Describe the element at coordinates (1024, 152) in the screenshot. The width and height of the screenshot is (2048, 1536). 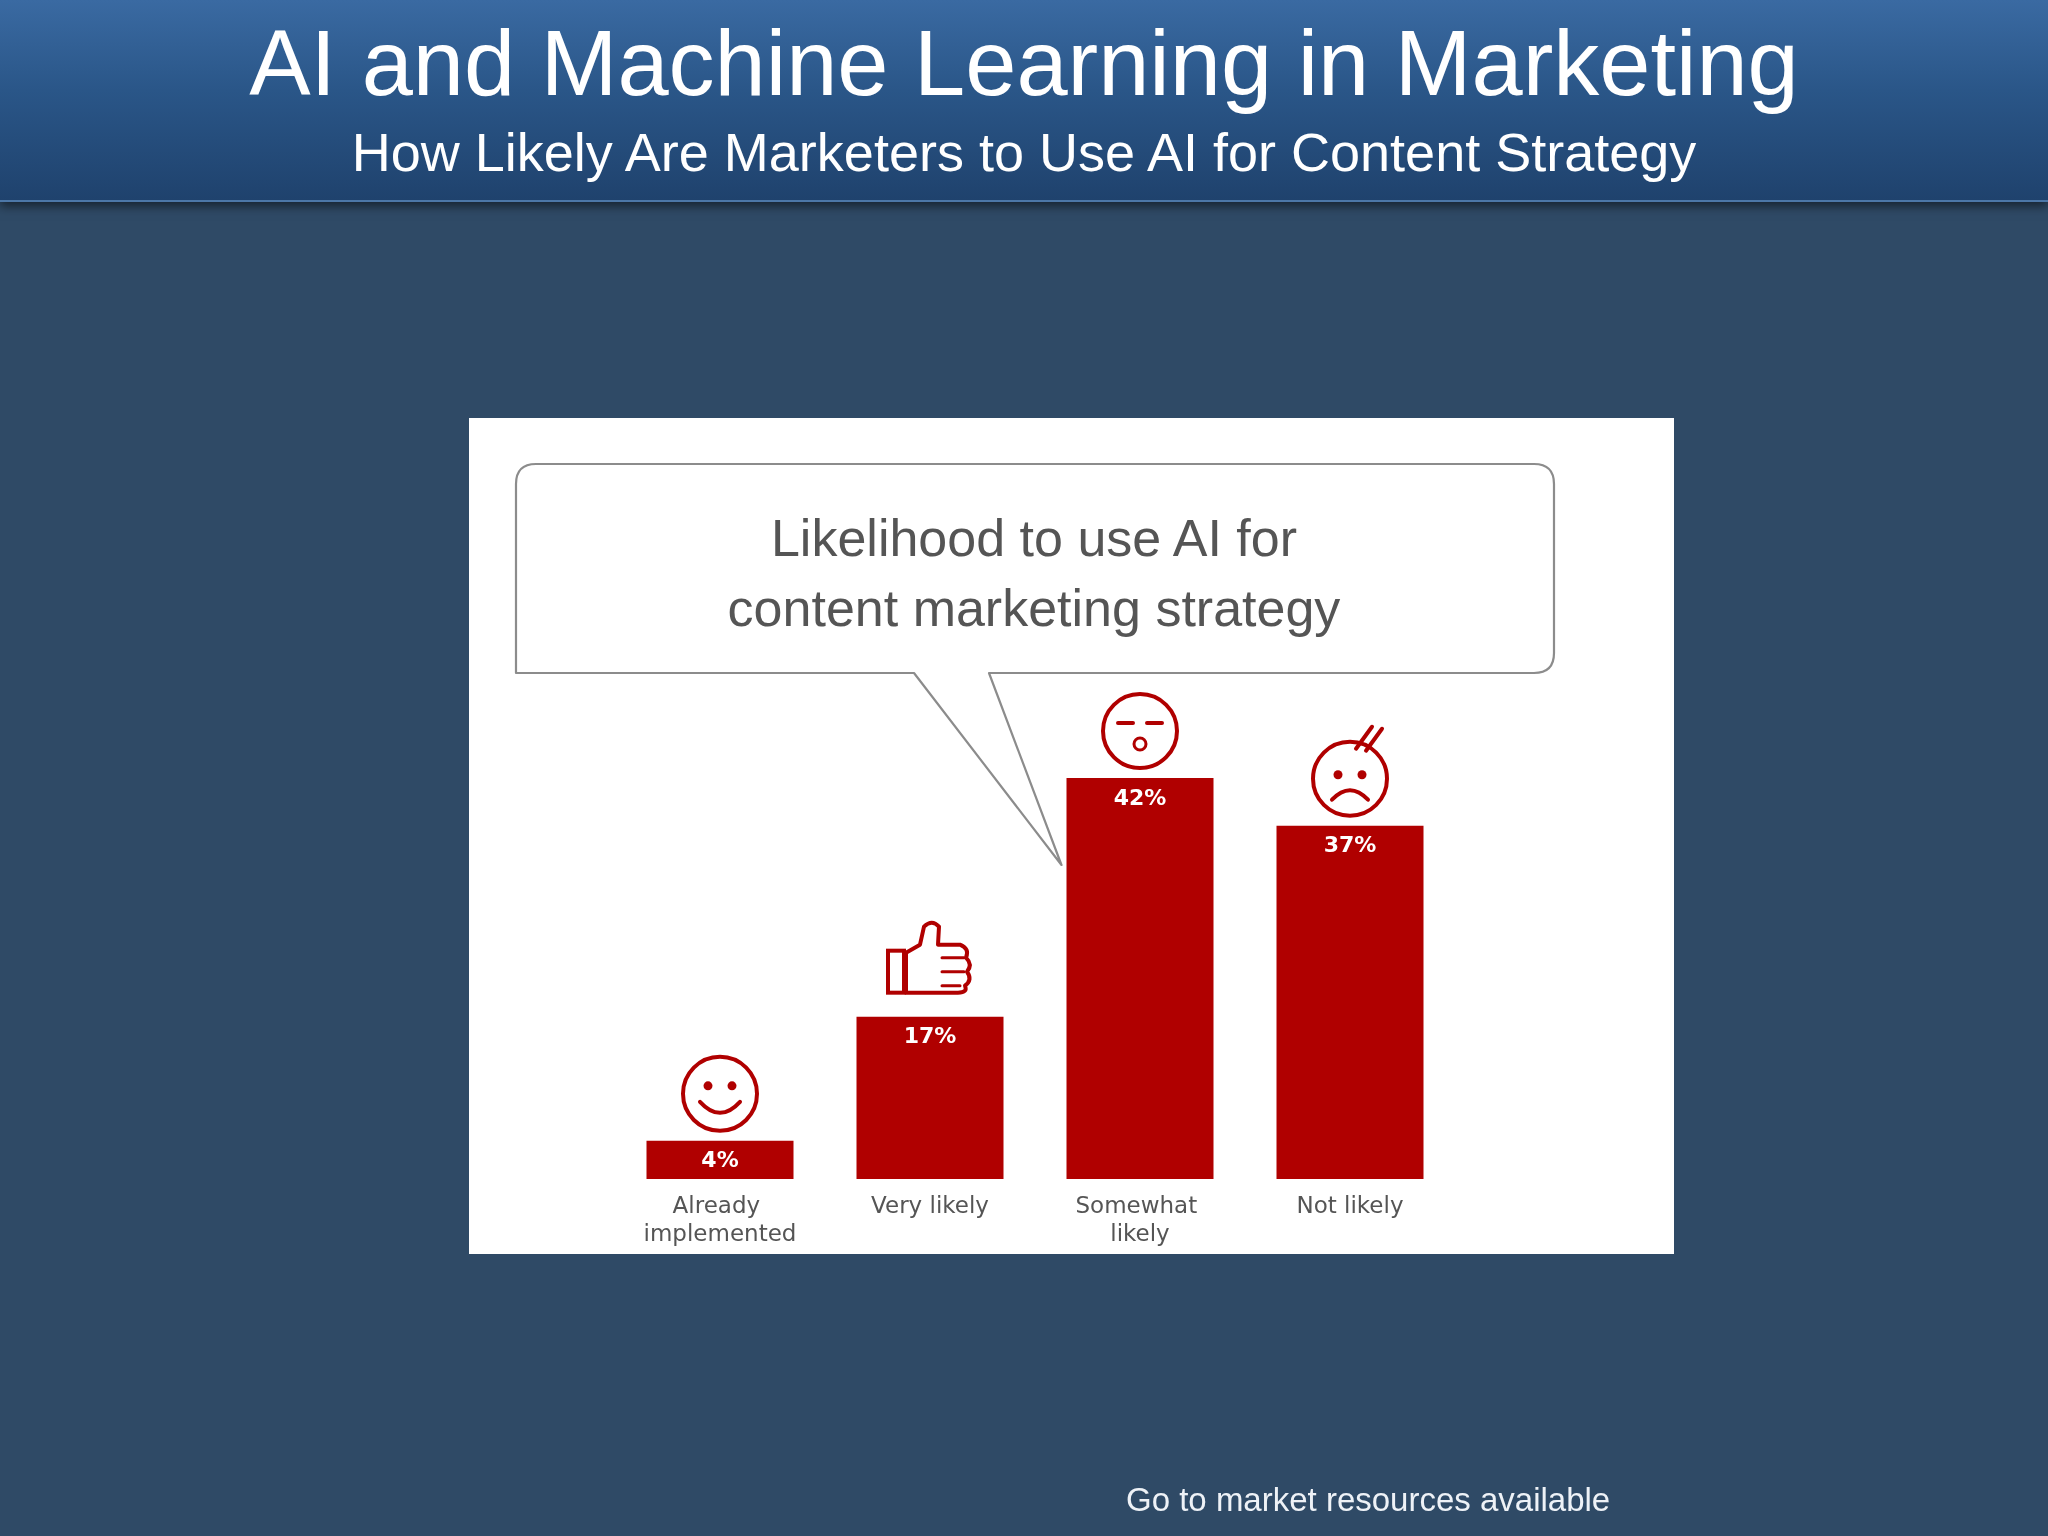
I see `chart-subtitle: How Likely Are Marketers to Use AI for Content Strategy` at that location.